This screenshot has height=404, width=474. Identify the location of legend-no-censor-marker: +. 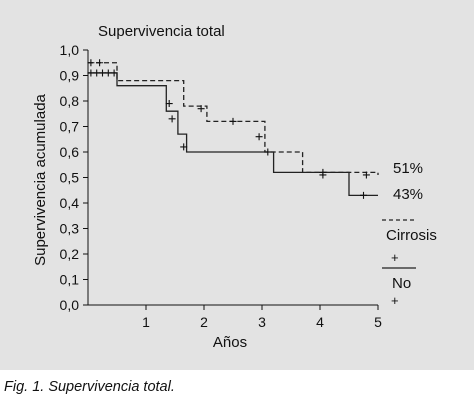
(395, 300).